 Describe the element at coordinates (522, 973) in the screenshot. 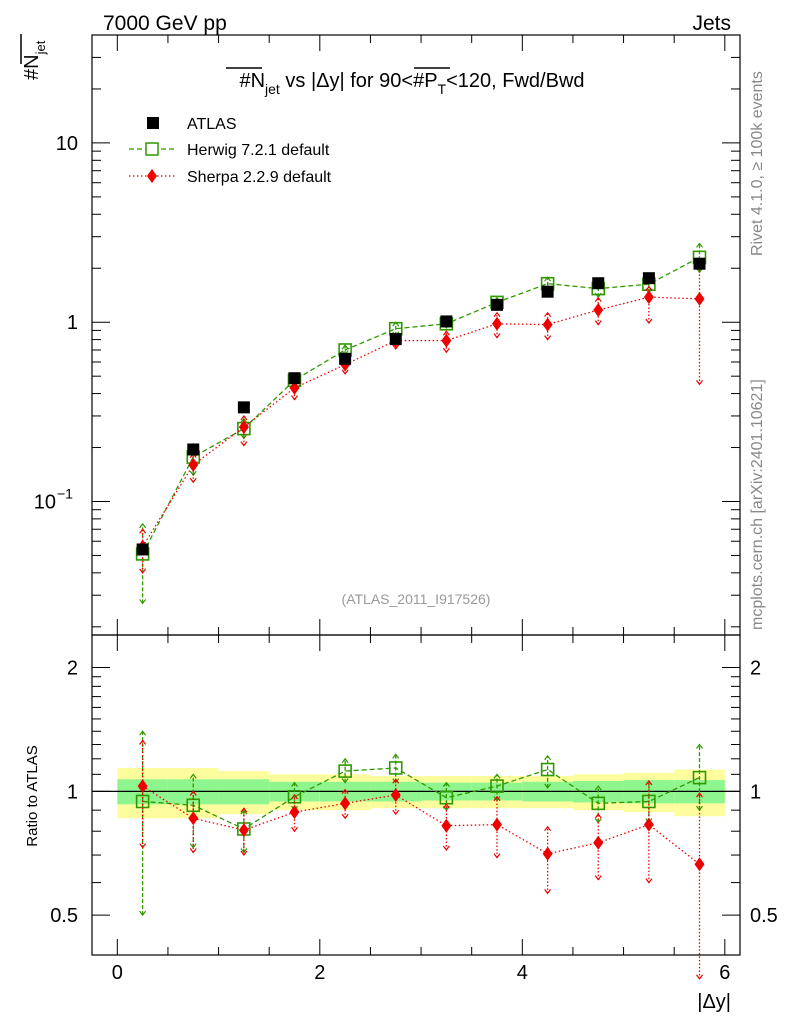

I see `x-tick-label: 4` at that location.